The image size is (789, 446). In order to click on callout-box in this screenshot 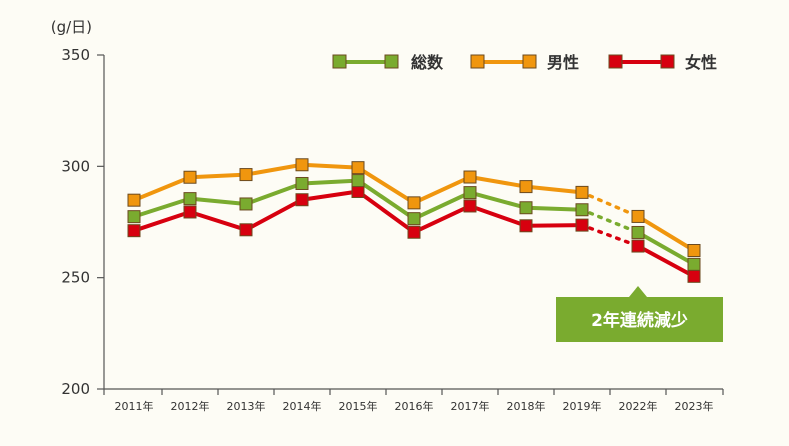, I will do `click(639, 314)`.